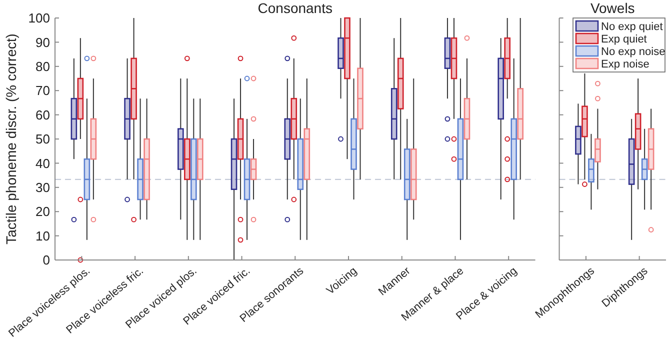 The image size is (668, 350). What do you see at coordinates (43, 236) in the screenshot?
I see `y-tick-label: 10` at bounding box center [43, 236].